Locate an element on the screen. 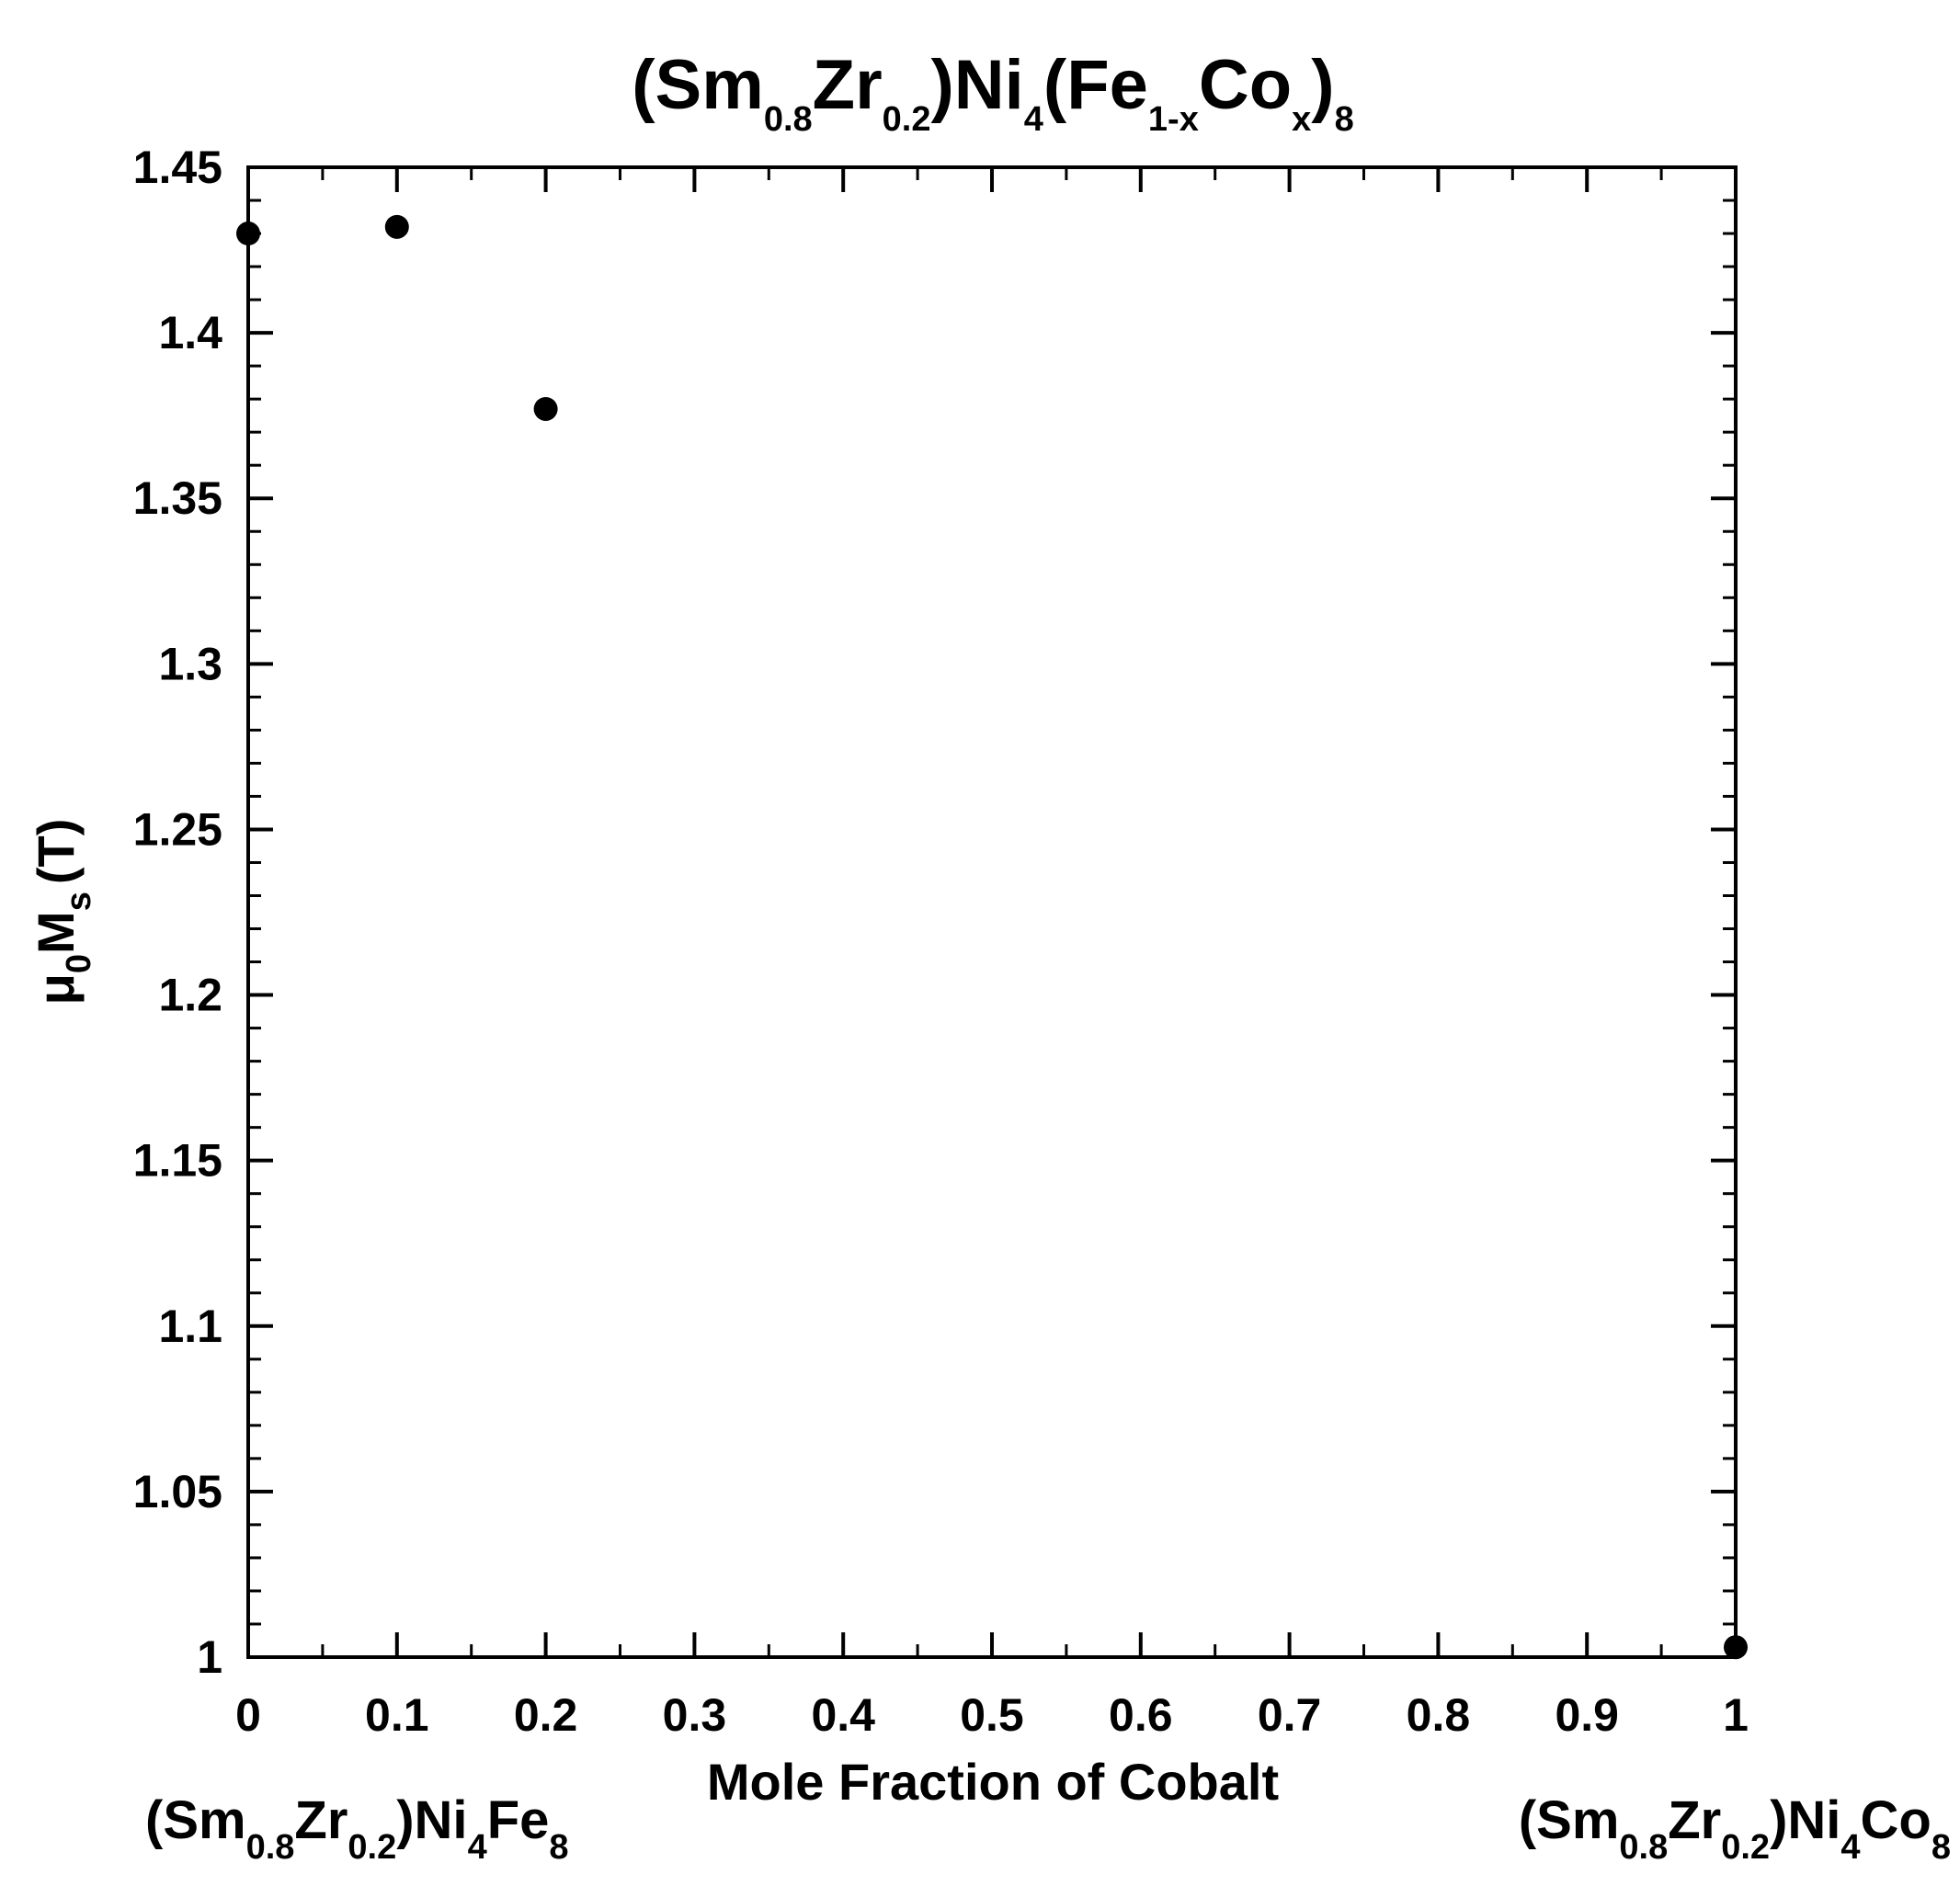 Image resolution: width=1960 pixels, height=1886 pixels. y-tick-label: 1.3 is located at coordinates (190, 664).